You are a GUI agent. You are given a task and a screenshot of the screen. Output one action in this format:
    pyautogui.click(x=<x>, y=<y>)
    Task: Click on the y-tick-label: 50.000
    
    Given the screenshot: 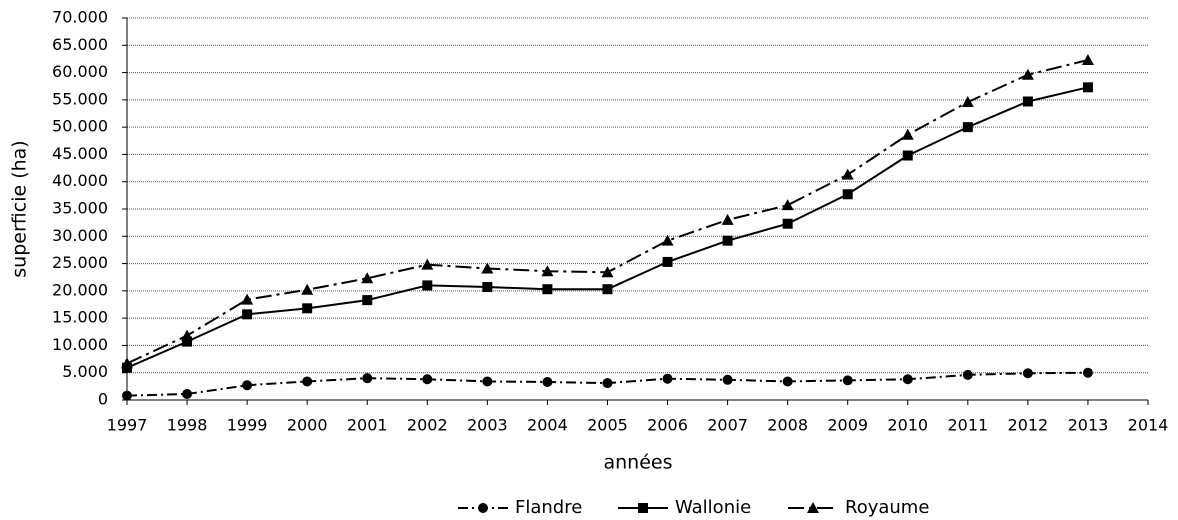 What is the action you would take?
    pyautogui.click(x=80, y=126)
    